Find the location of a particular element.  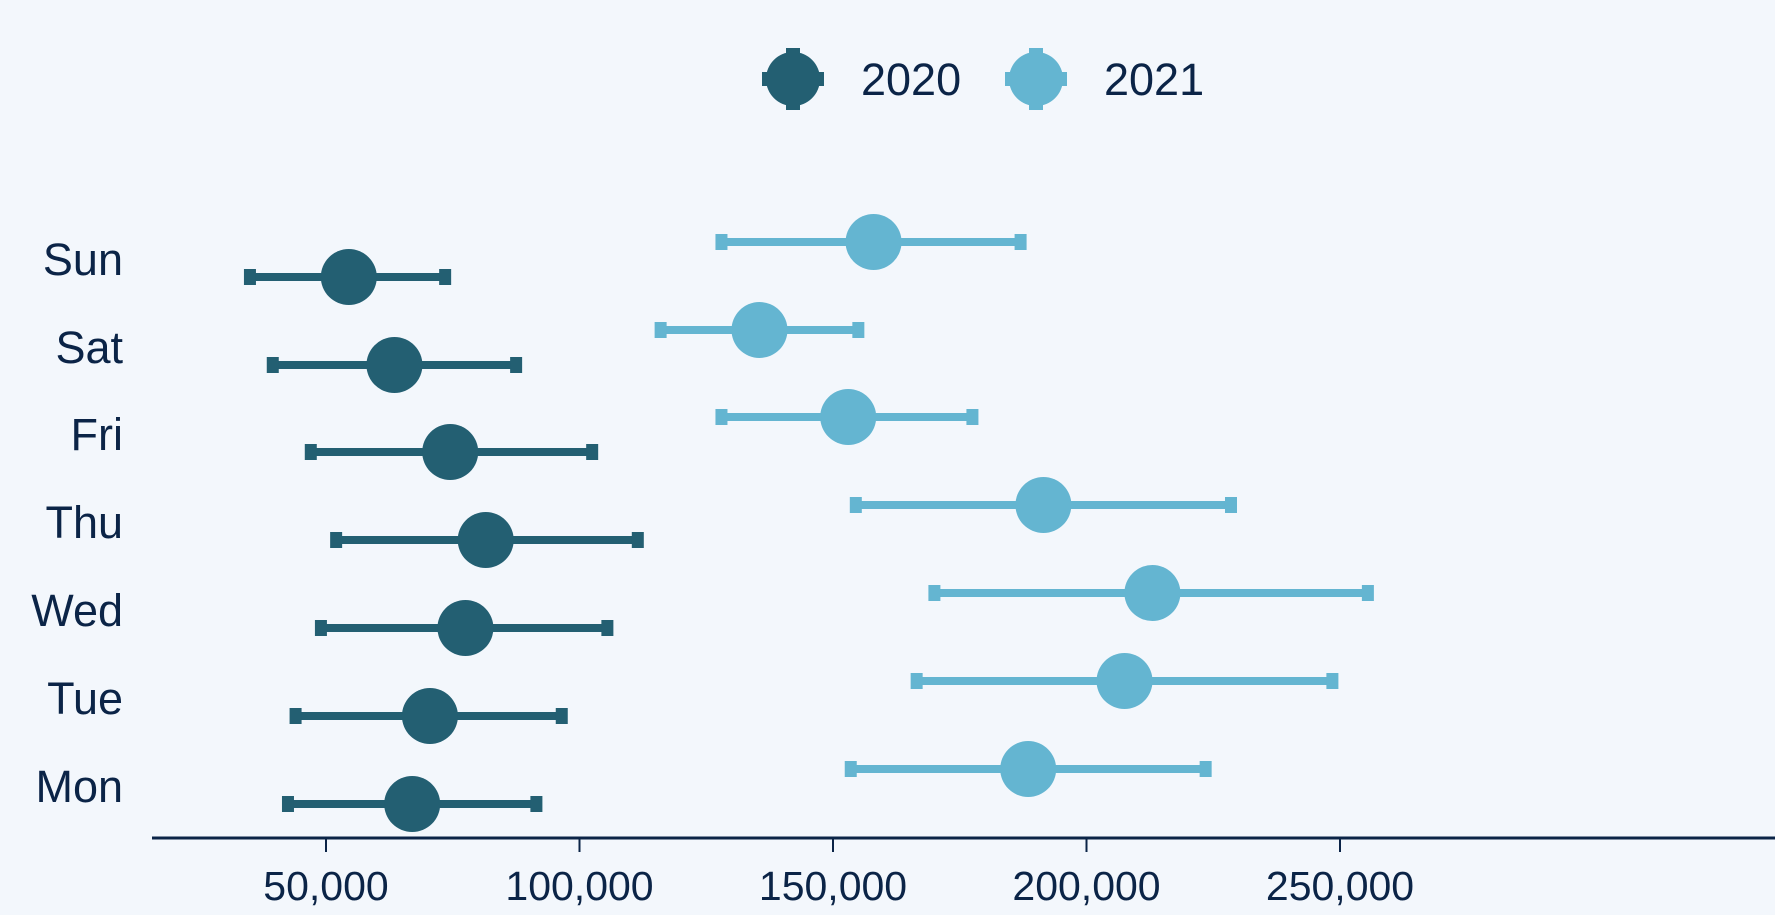

error-cap-low-2021-thu is located at coordinates (855, 505).